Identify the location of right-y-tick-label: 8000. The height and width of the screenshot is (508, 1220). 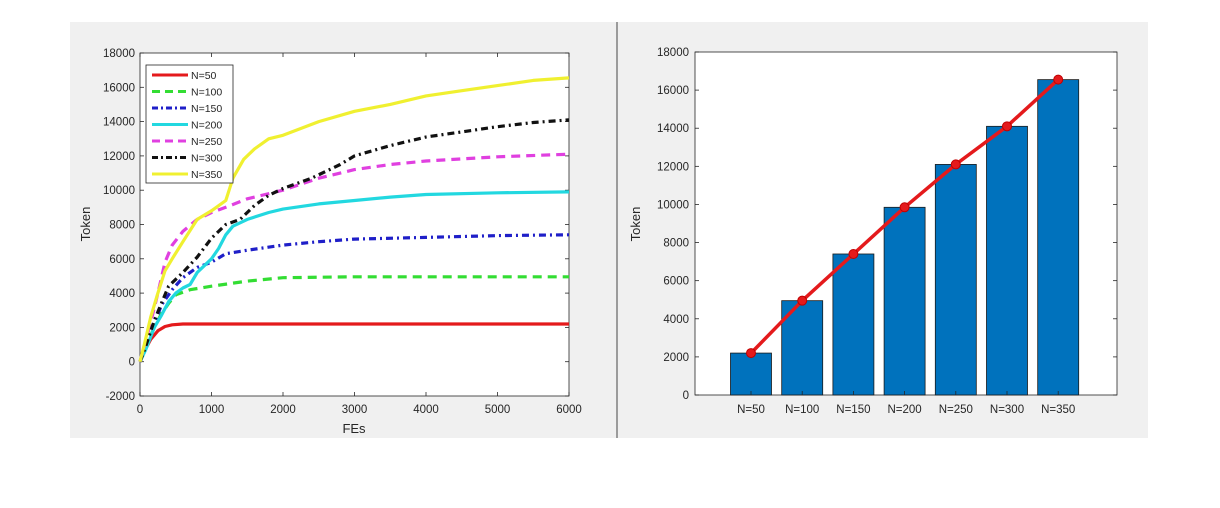
(676, 244).